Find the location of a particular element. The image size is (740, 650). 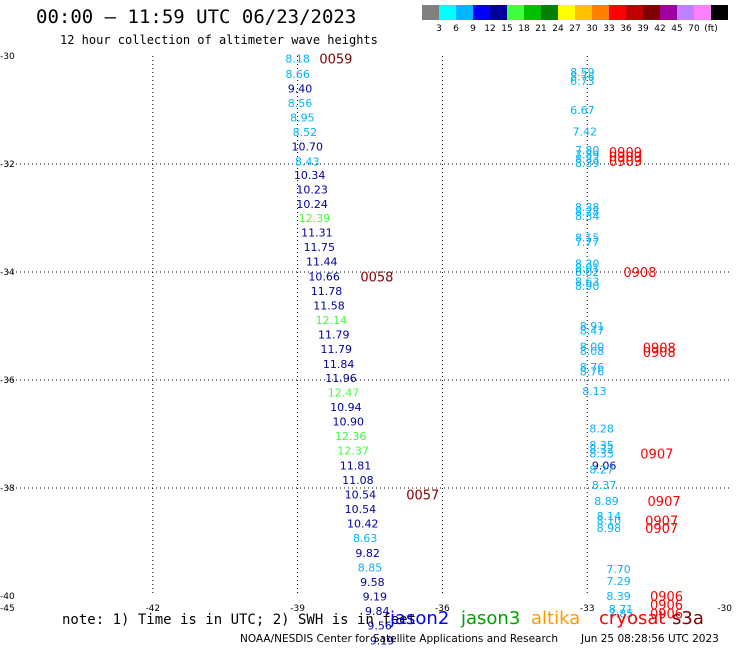

swh-value: 9.40 is located at coordinates (300, 88).